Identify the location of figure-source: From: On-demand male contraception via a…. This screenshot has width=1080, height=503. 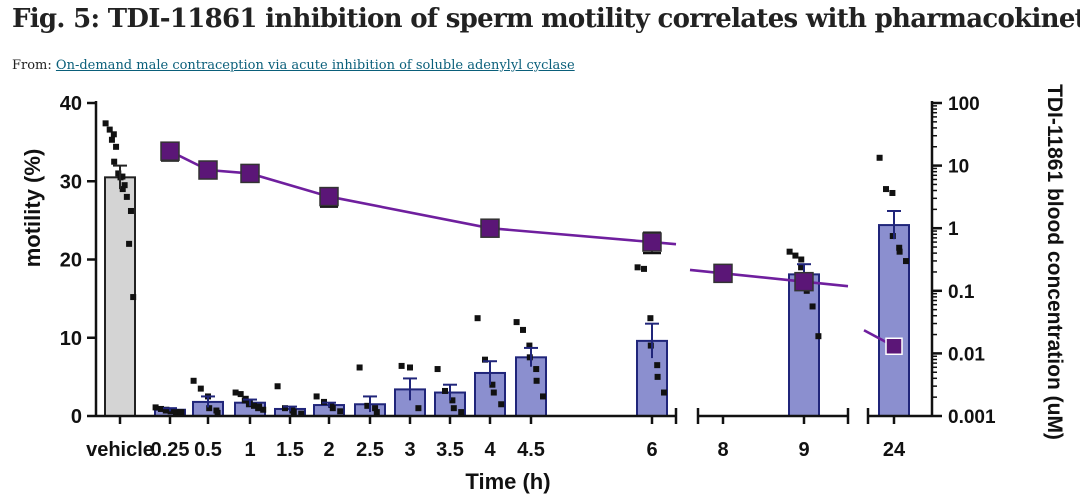
(293, 65).